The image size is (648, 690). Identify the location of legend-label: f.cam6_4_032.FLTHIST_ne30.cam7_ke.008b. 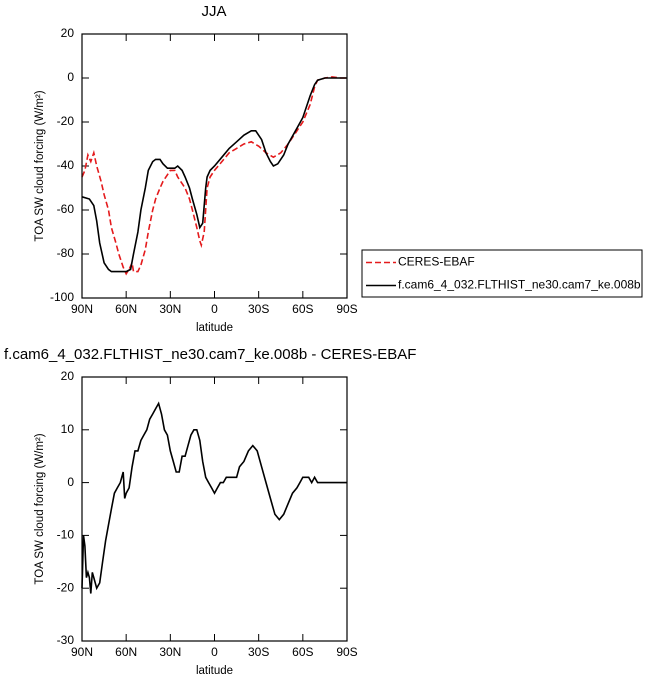
(519, 285).